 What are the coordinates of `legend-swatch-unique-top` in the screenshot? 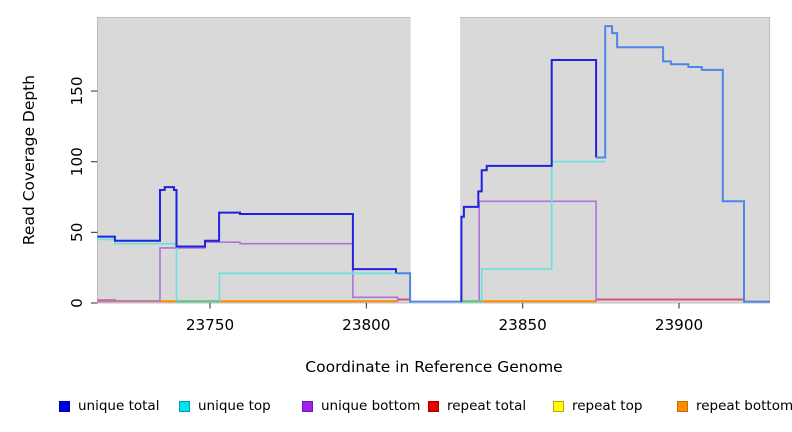 It's located at (184, 406).